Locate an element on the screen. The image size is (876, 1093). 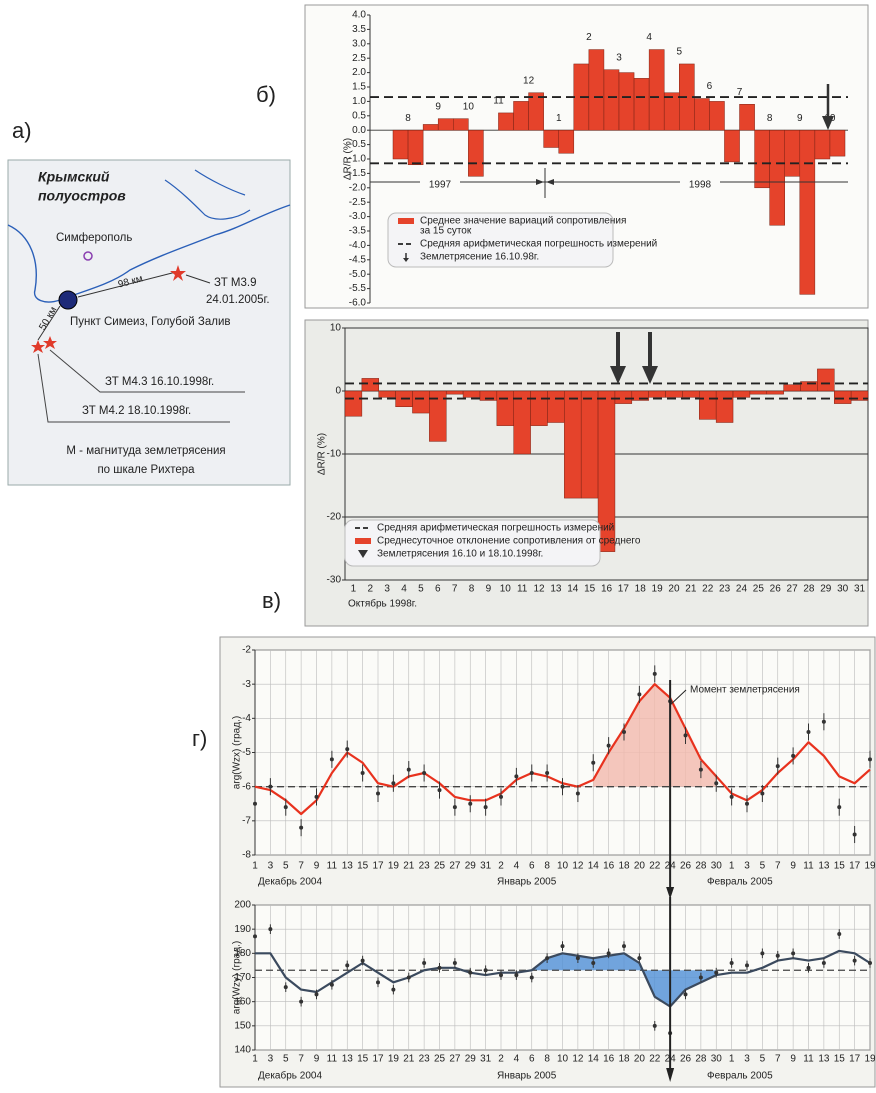
x-tick-label: 4 is located at coordinates (517, 866).